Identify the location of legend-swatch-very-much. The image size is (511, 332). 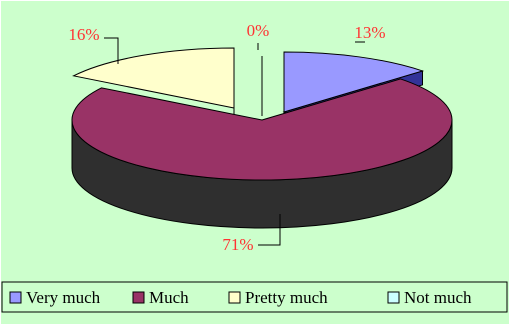
(15, 297).